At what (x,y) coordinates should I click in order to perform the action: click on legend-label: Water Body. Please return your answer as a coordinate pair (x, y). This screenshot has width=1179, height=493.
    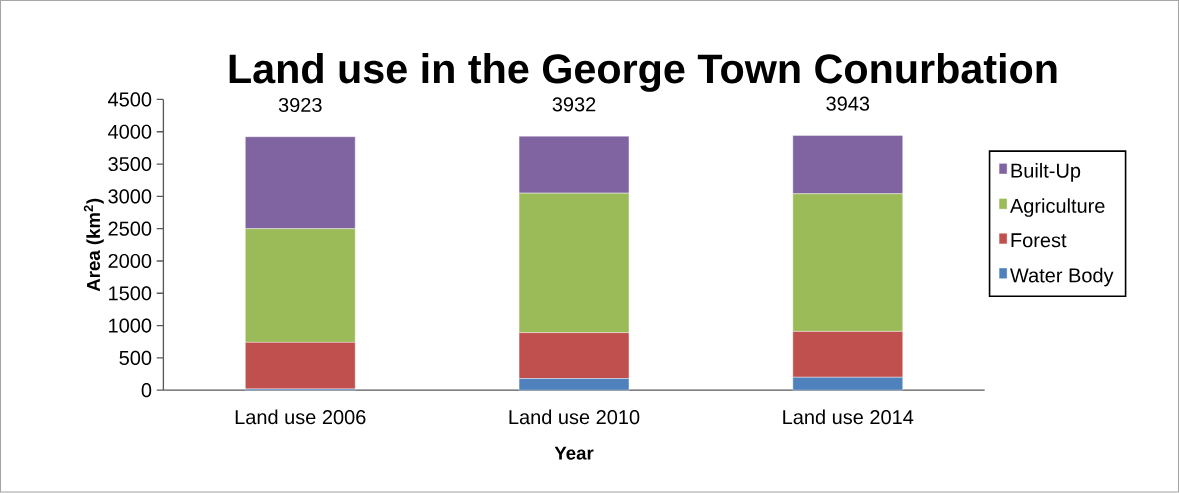
    Looking at the image, I should click on (1062, 277).